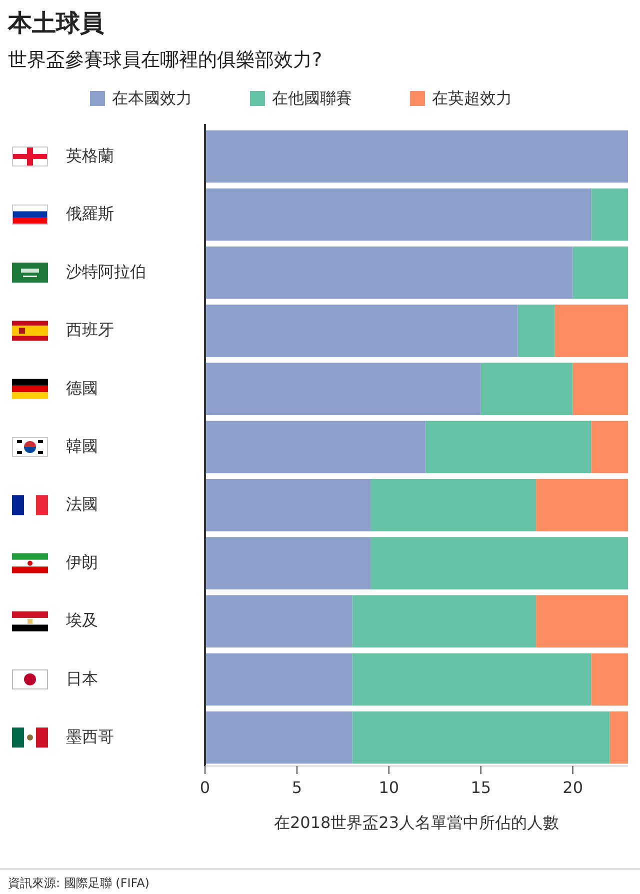  Describe the element at coordinates (81, 620) in the screenshot. I see `y-tick-label: 埃及` at that location.